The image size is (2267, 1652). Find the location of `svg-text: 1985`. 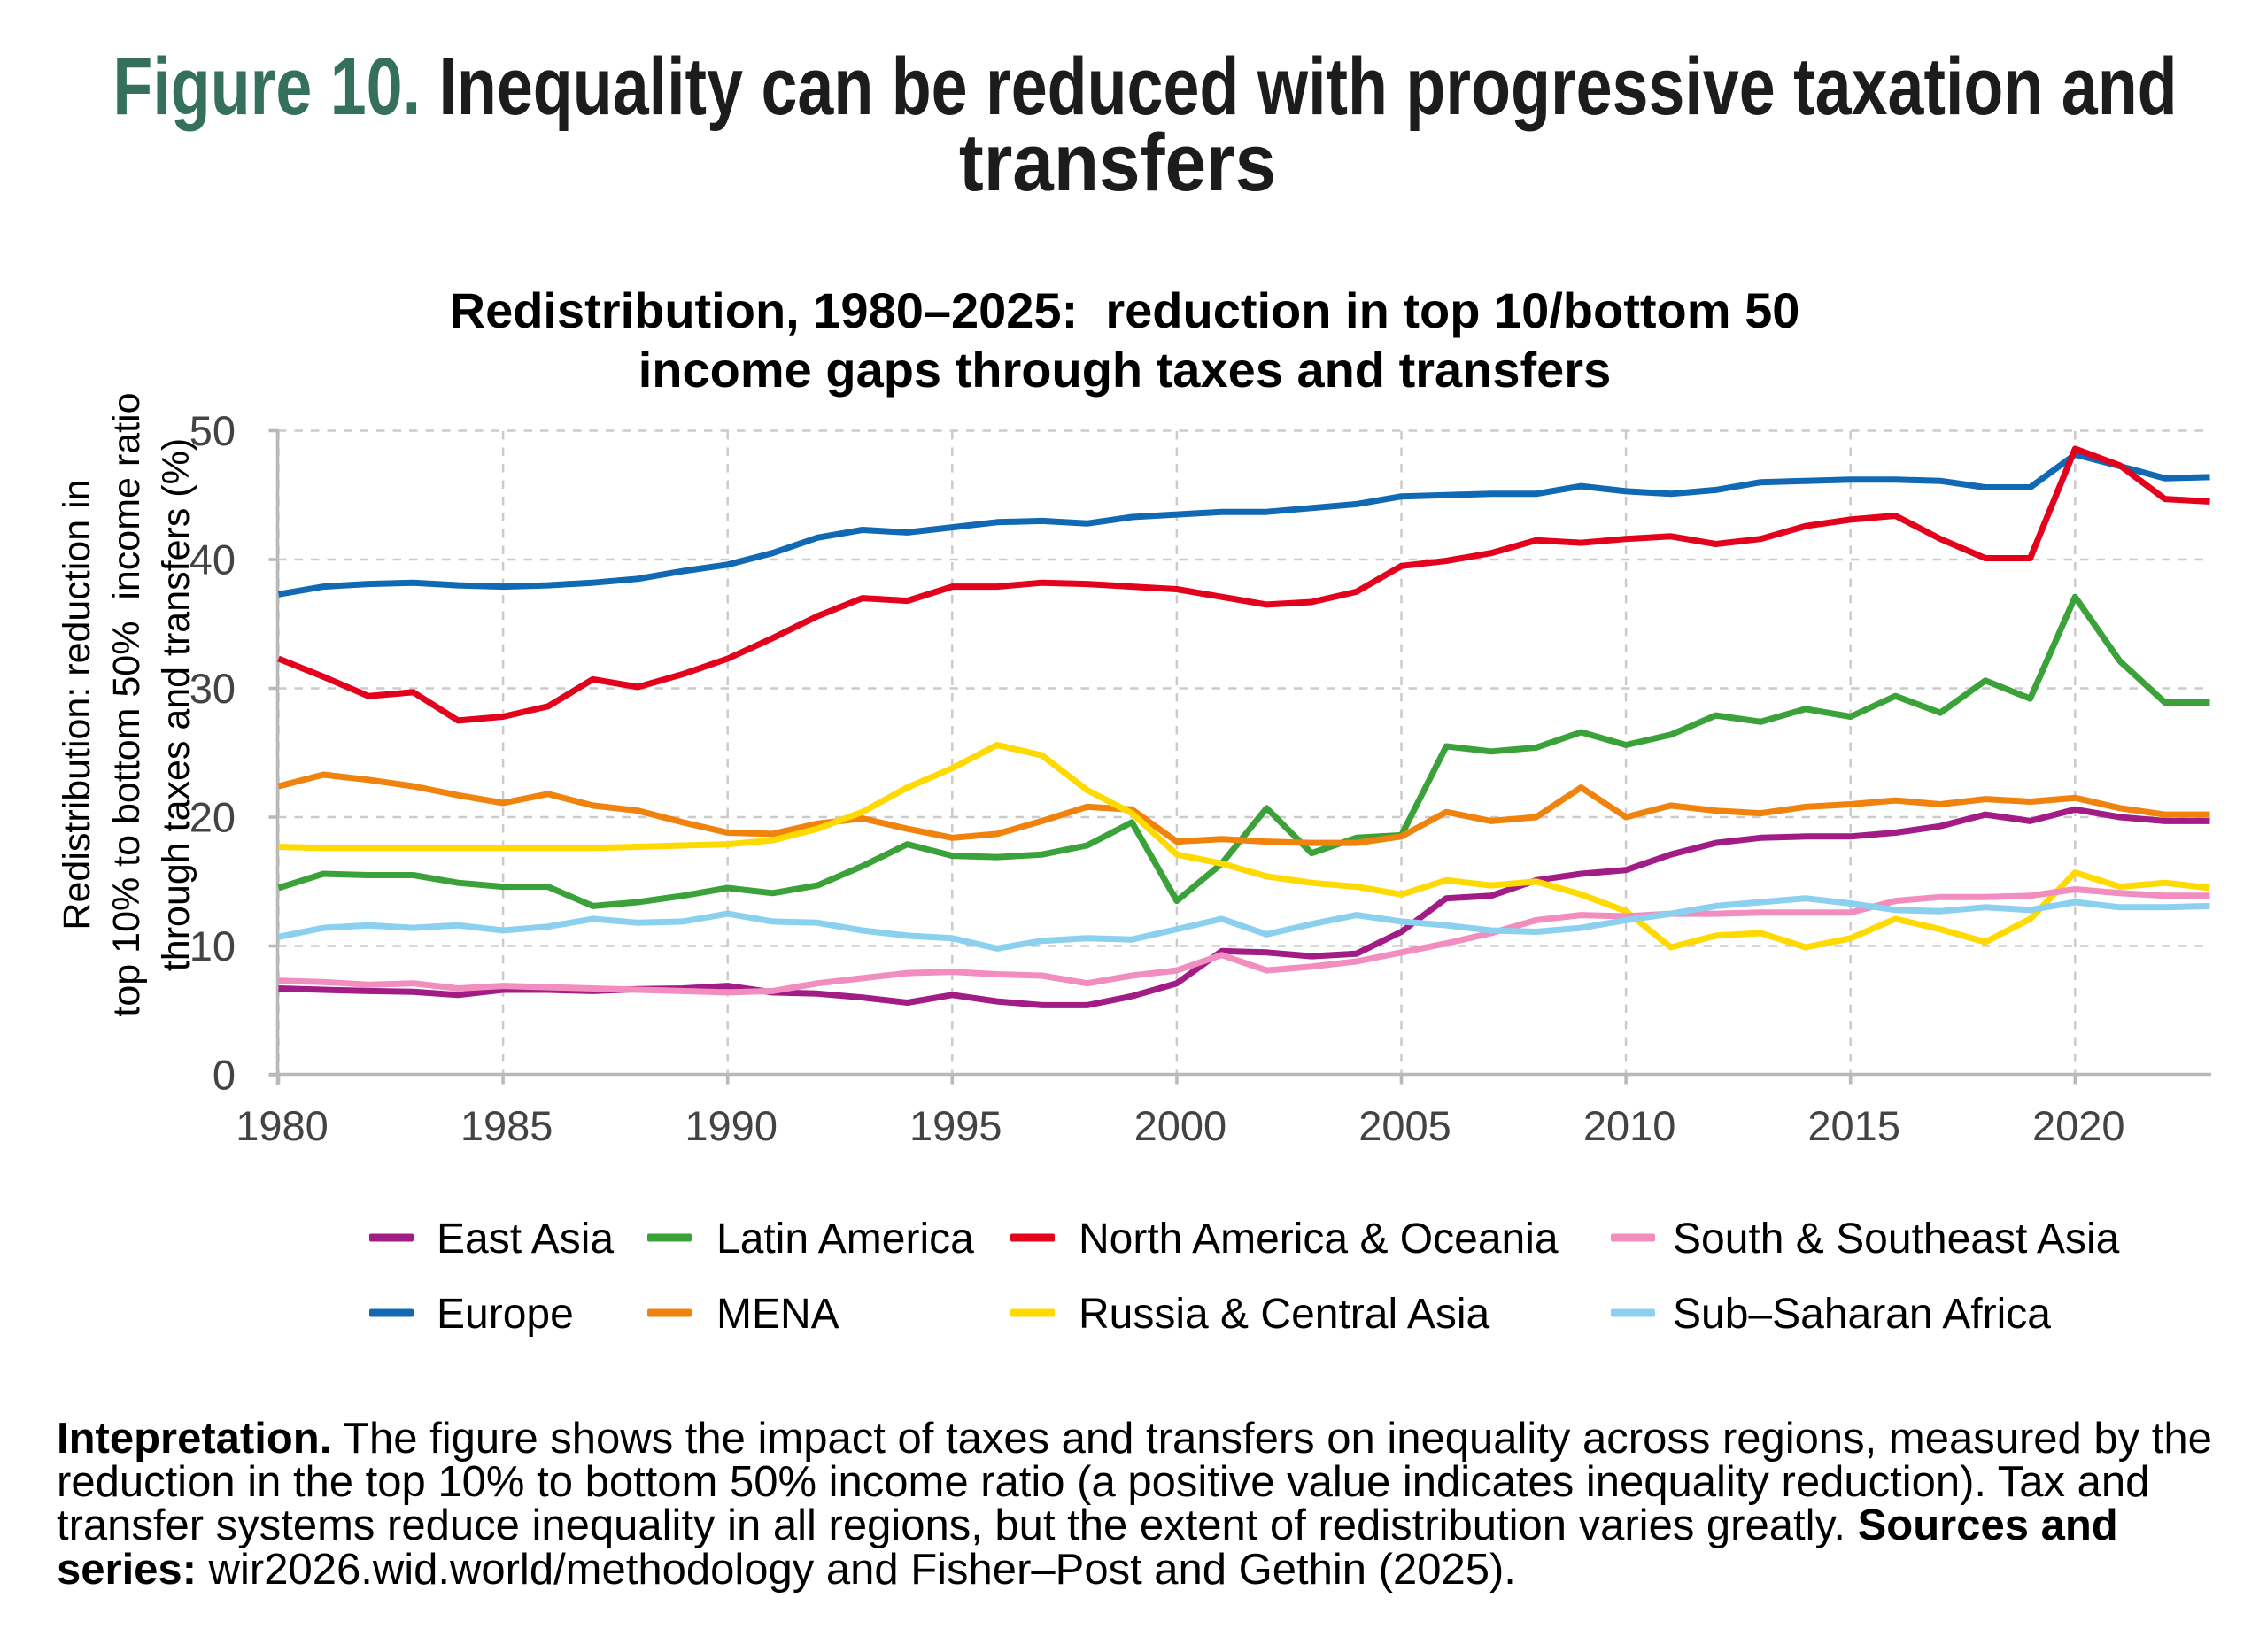

svg-text: 1985 is located at coordinates (506, 1125).